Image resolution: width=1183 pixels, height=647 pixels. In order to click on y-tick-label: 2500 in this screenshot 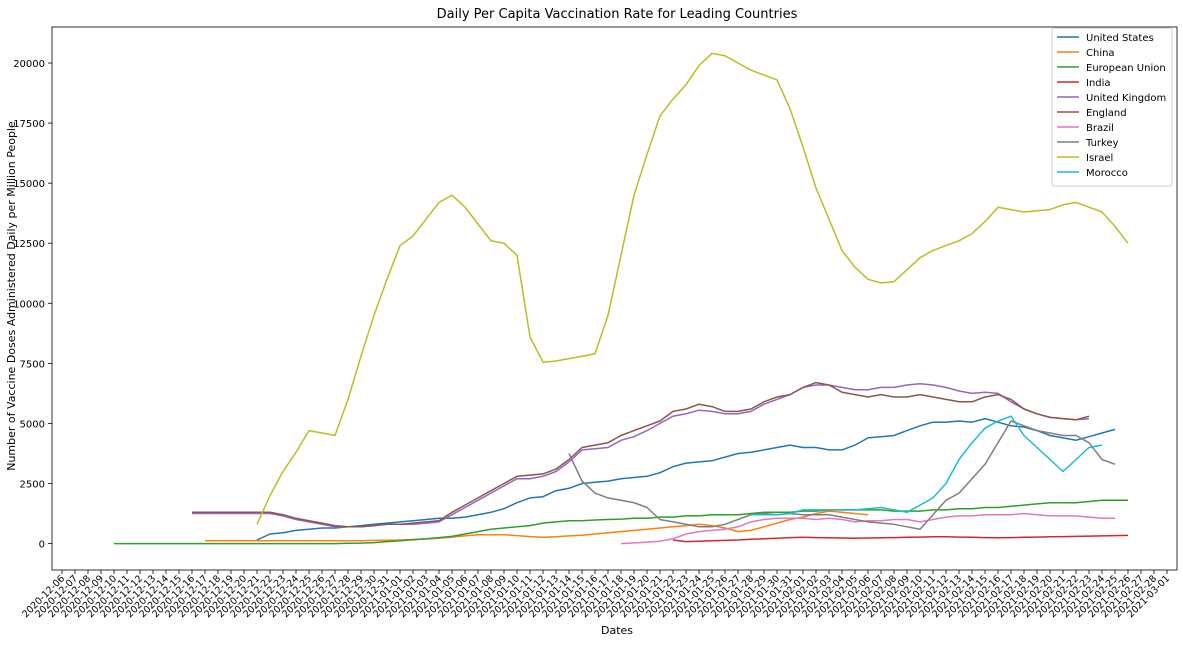, I will do `click(32, 485)`.